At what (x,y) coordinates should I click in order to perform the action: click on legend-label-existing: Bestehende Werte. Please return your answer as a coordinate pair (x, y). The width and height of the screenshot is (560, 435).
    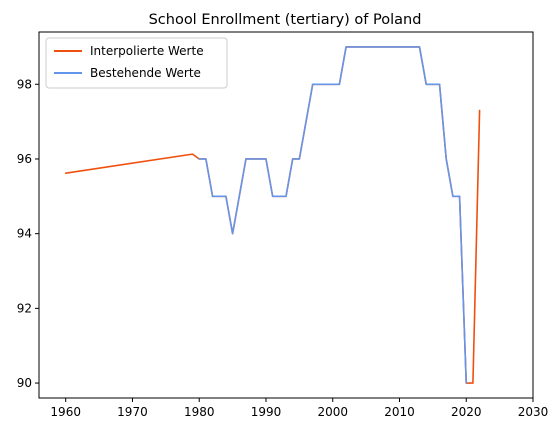
    Looking at the image, I should click on (145, 73).